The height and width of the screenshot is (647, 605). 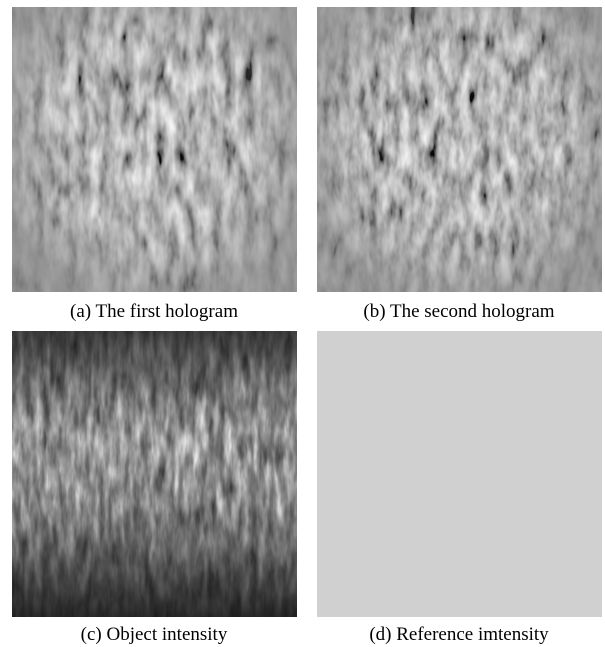 What do you see at coordinates (458, 311) in the screenshot?
I see `caption: (b) The second hologram` at bounding box center [458, 311].